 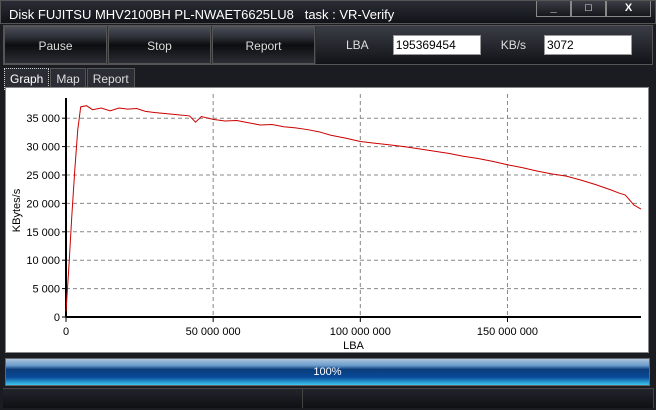 I want to click on y-tick-label: 35 000, so click(x=43, y=119).